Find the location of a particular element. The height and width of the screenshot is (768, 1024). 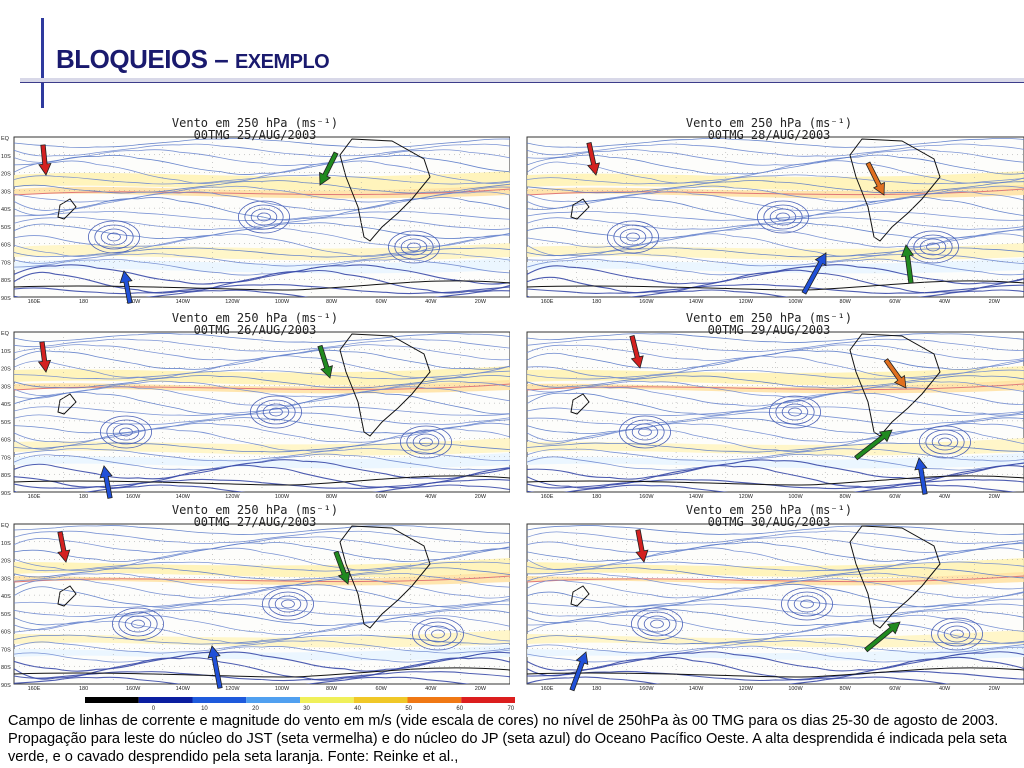

panel-title-line2: 00TMG 25/AUG/2003 is located at coordinates (255, 135).